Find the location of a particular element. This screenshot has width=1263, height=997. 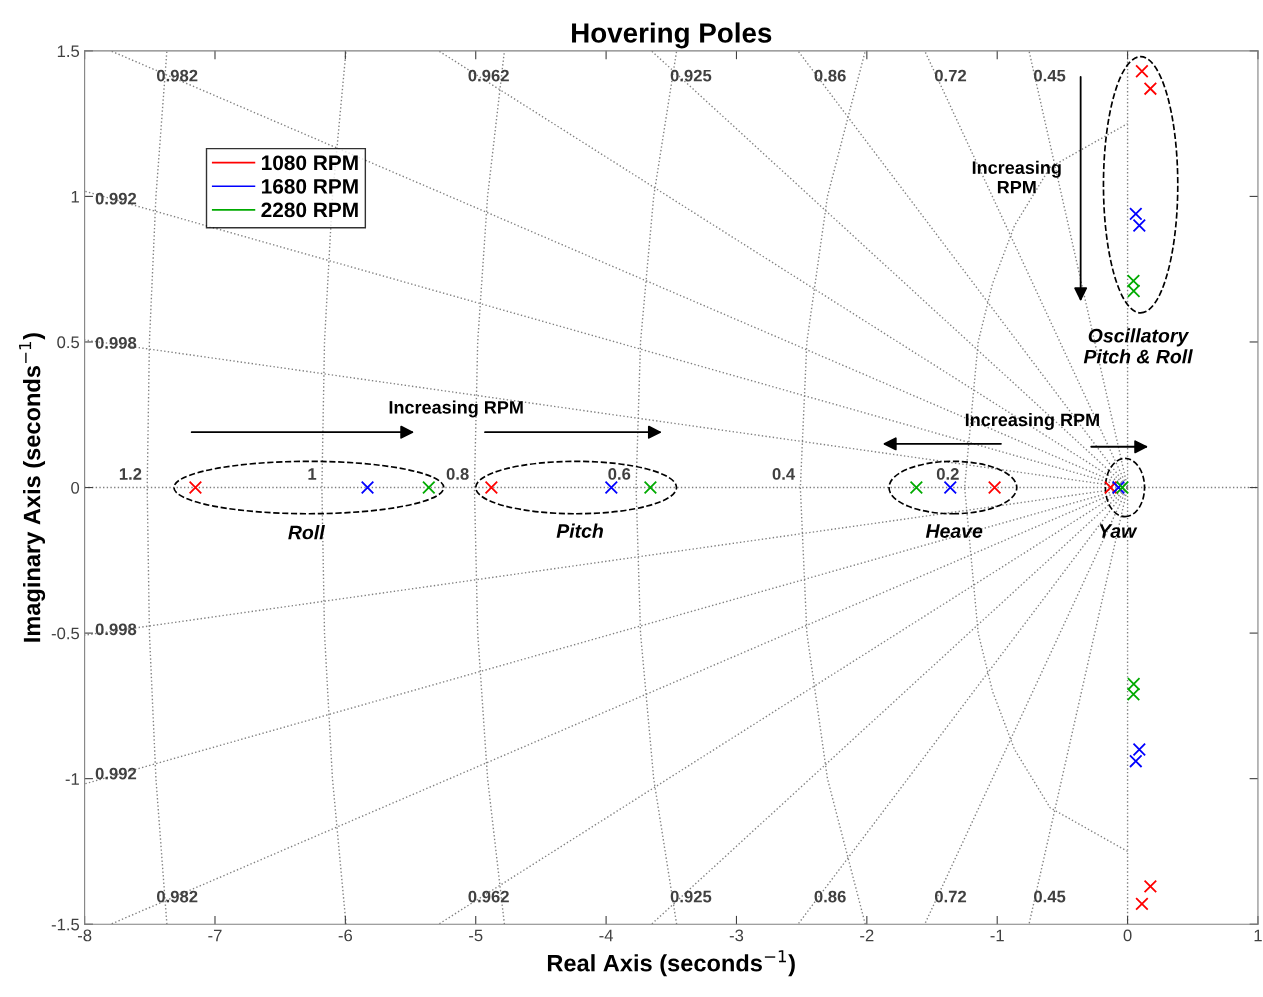

x-tick-label: -6 is located at coordinates (345, 935).